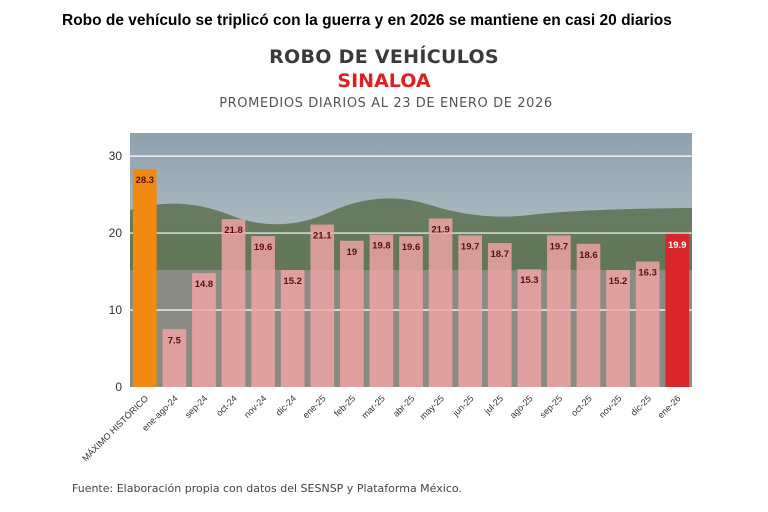  Describe the element at coordinates (175, 340) in the screenshot. I see `data-label: 7.5` at that location.